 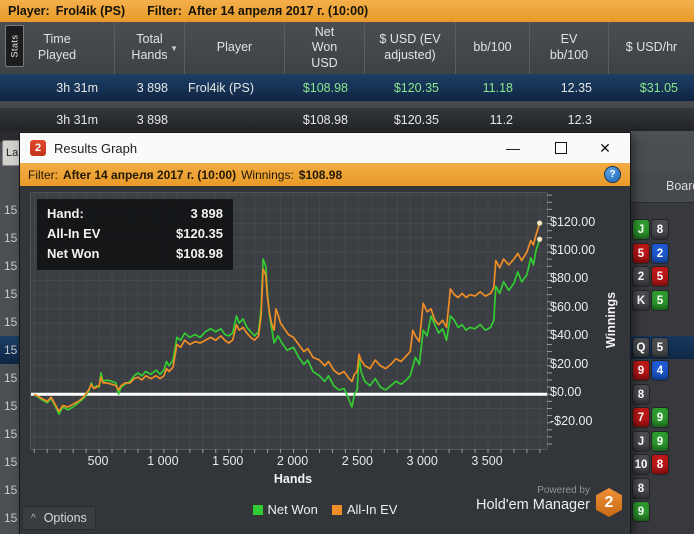 I want to click on x-tick-label: 3 000, so click(x=422, y=461).